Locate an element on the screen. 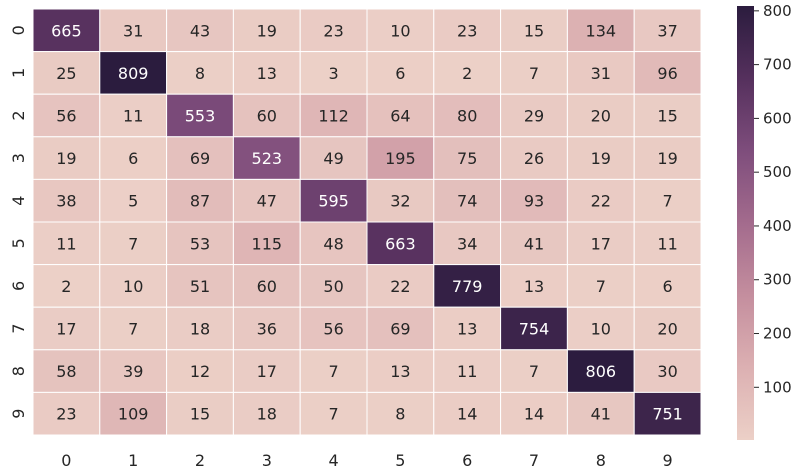 This screenshot has width=810, height=474. cell-value-label: 32 is located at coordinates (400, 201).